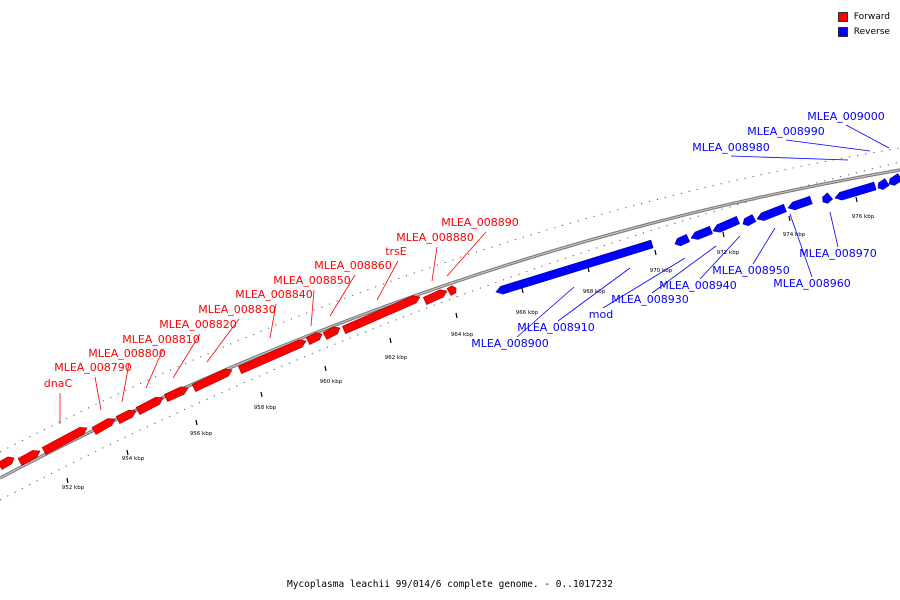 The width and height of the screenshot is (900, 600). I want to click on tick-label: 964 kbp, so click(462, 335).